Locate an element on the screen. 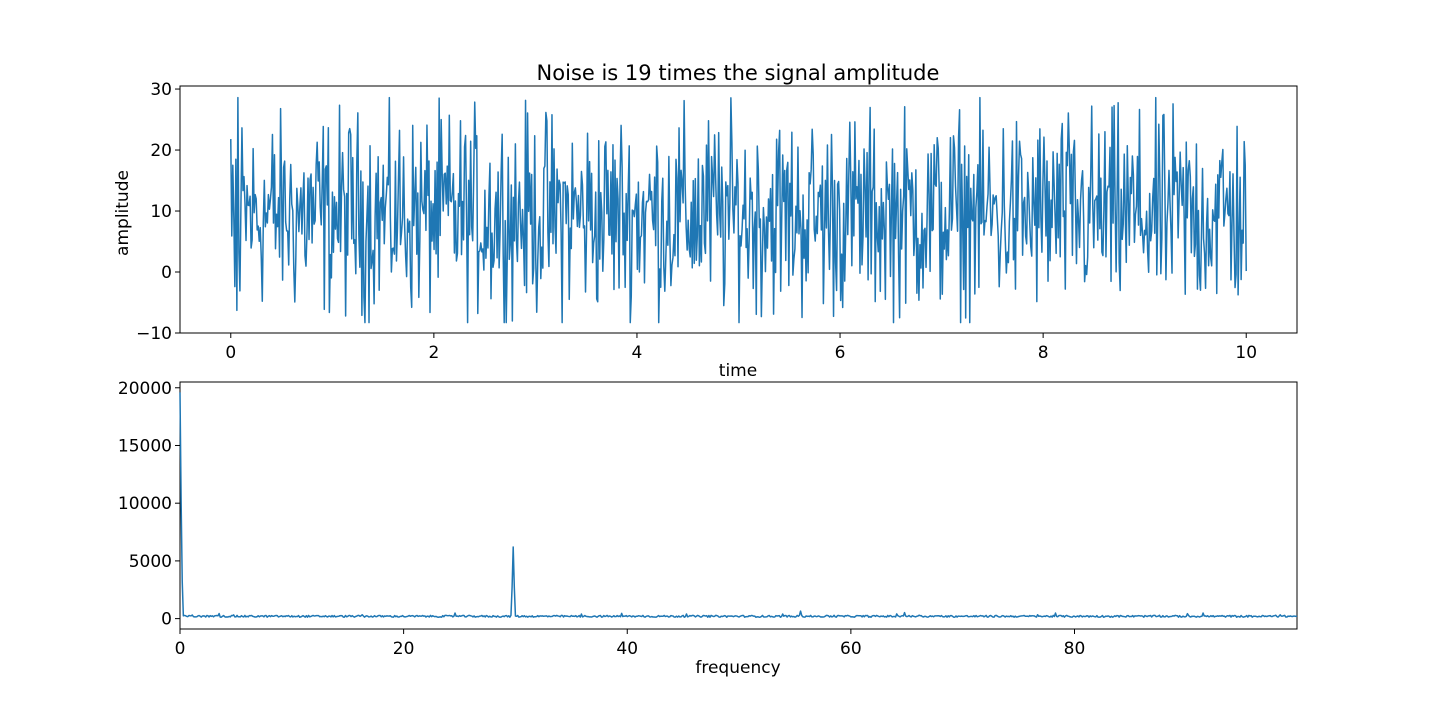  time-domain-x-tick-label: 10 is located at coordinates (1246, 353).